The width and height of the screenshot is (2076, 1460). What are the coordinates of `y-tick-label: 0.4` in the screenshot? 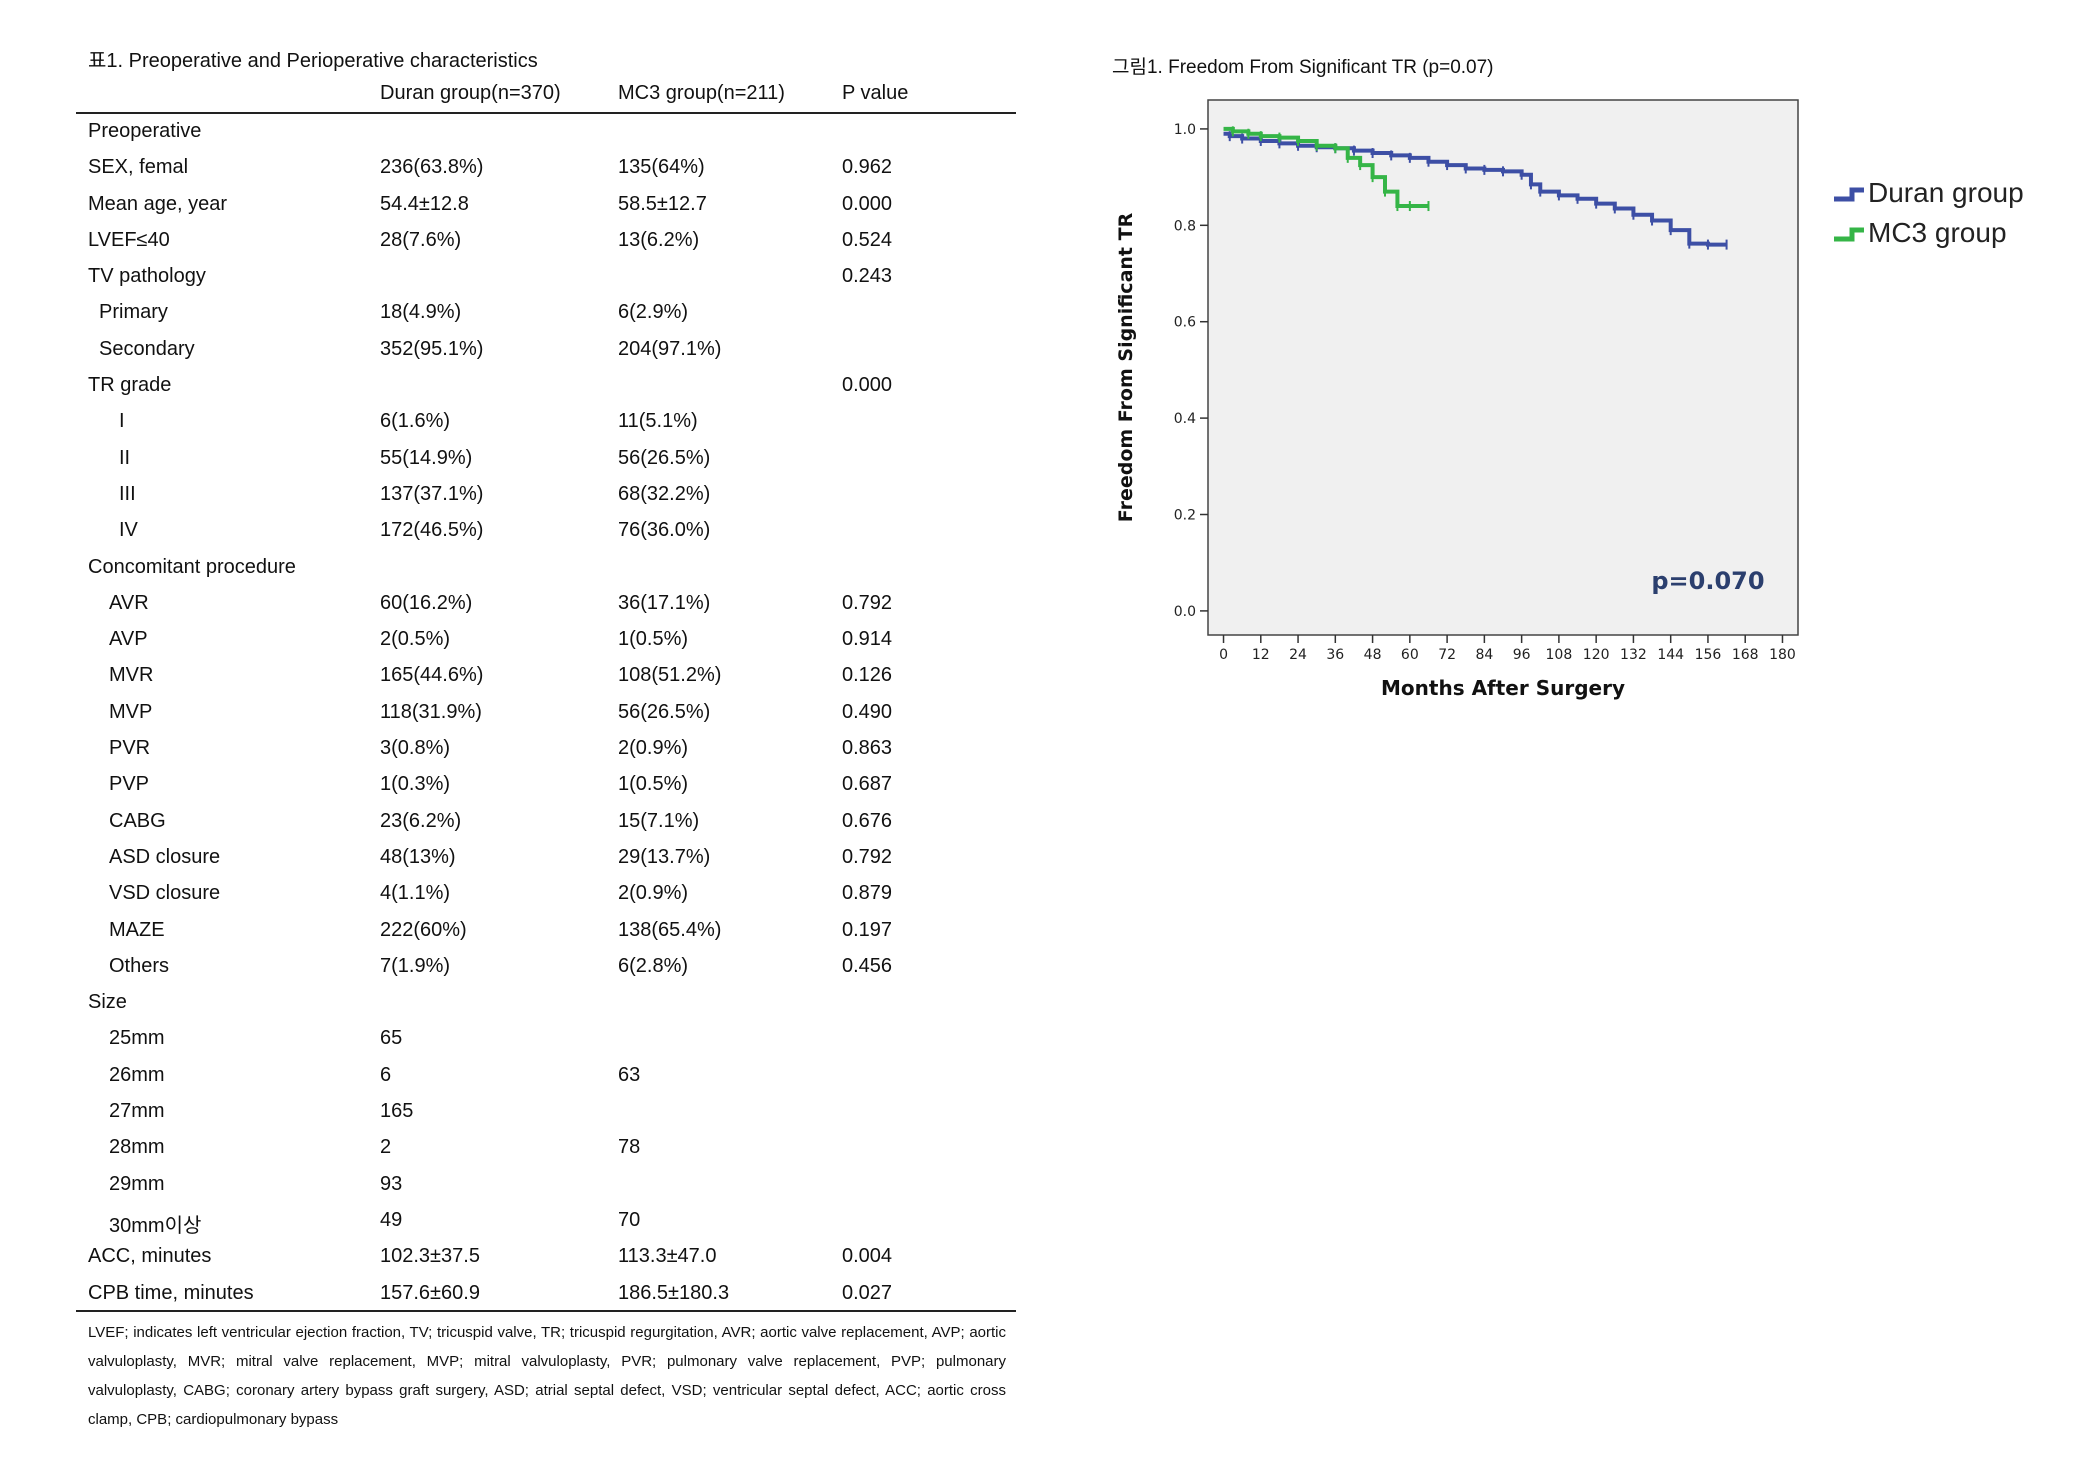 It's located at (1185, 419).